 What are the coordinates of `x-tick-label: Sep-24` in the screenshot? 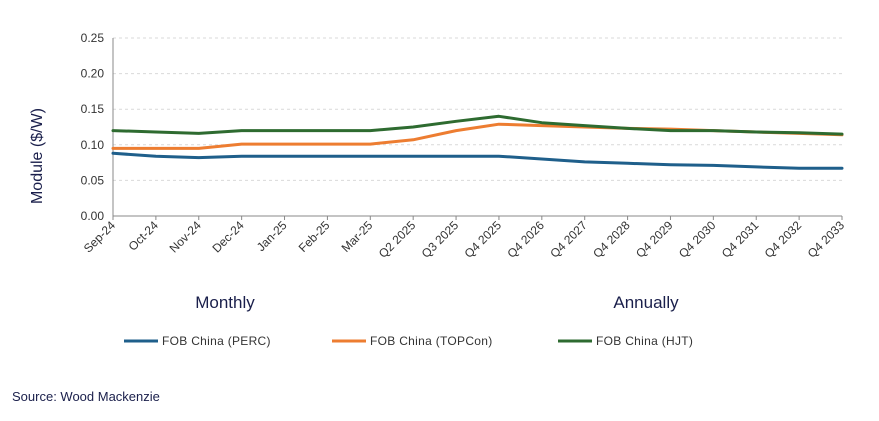 It's located at (99, 236).